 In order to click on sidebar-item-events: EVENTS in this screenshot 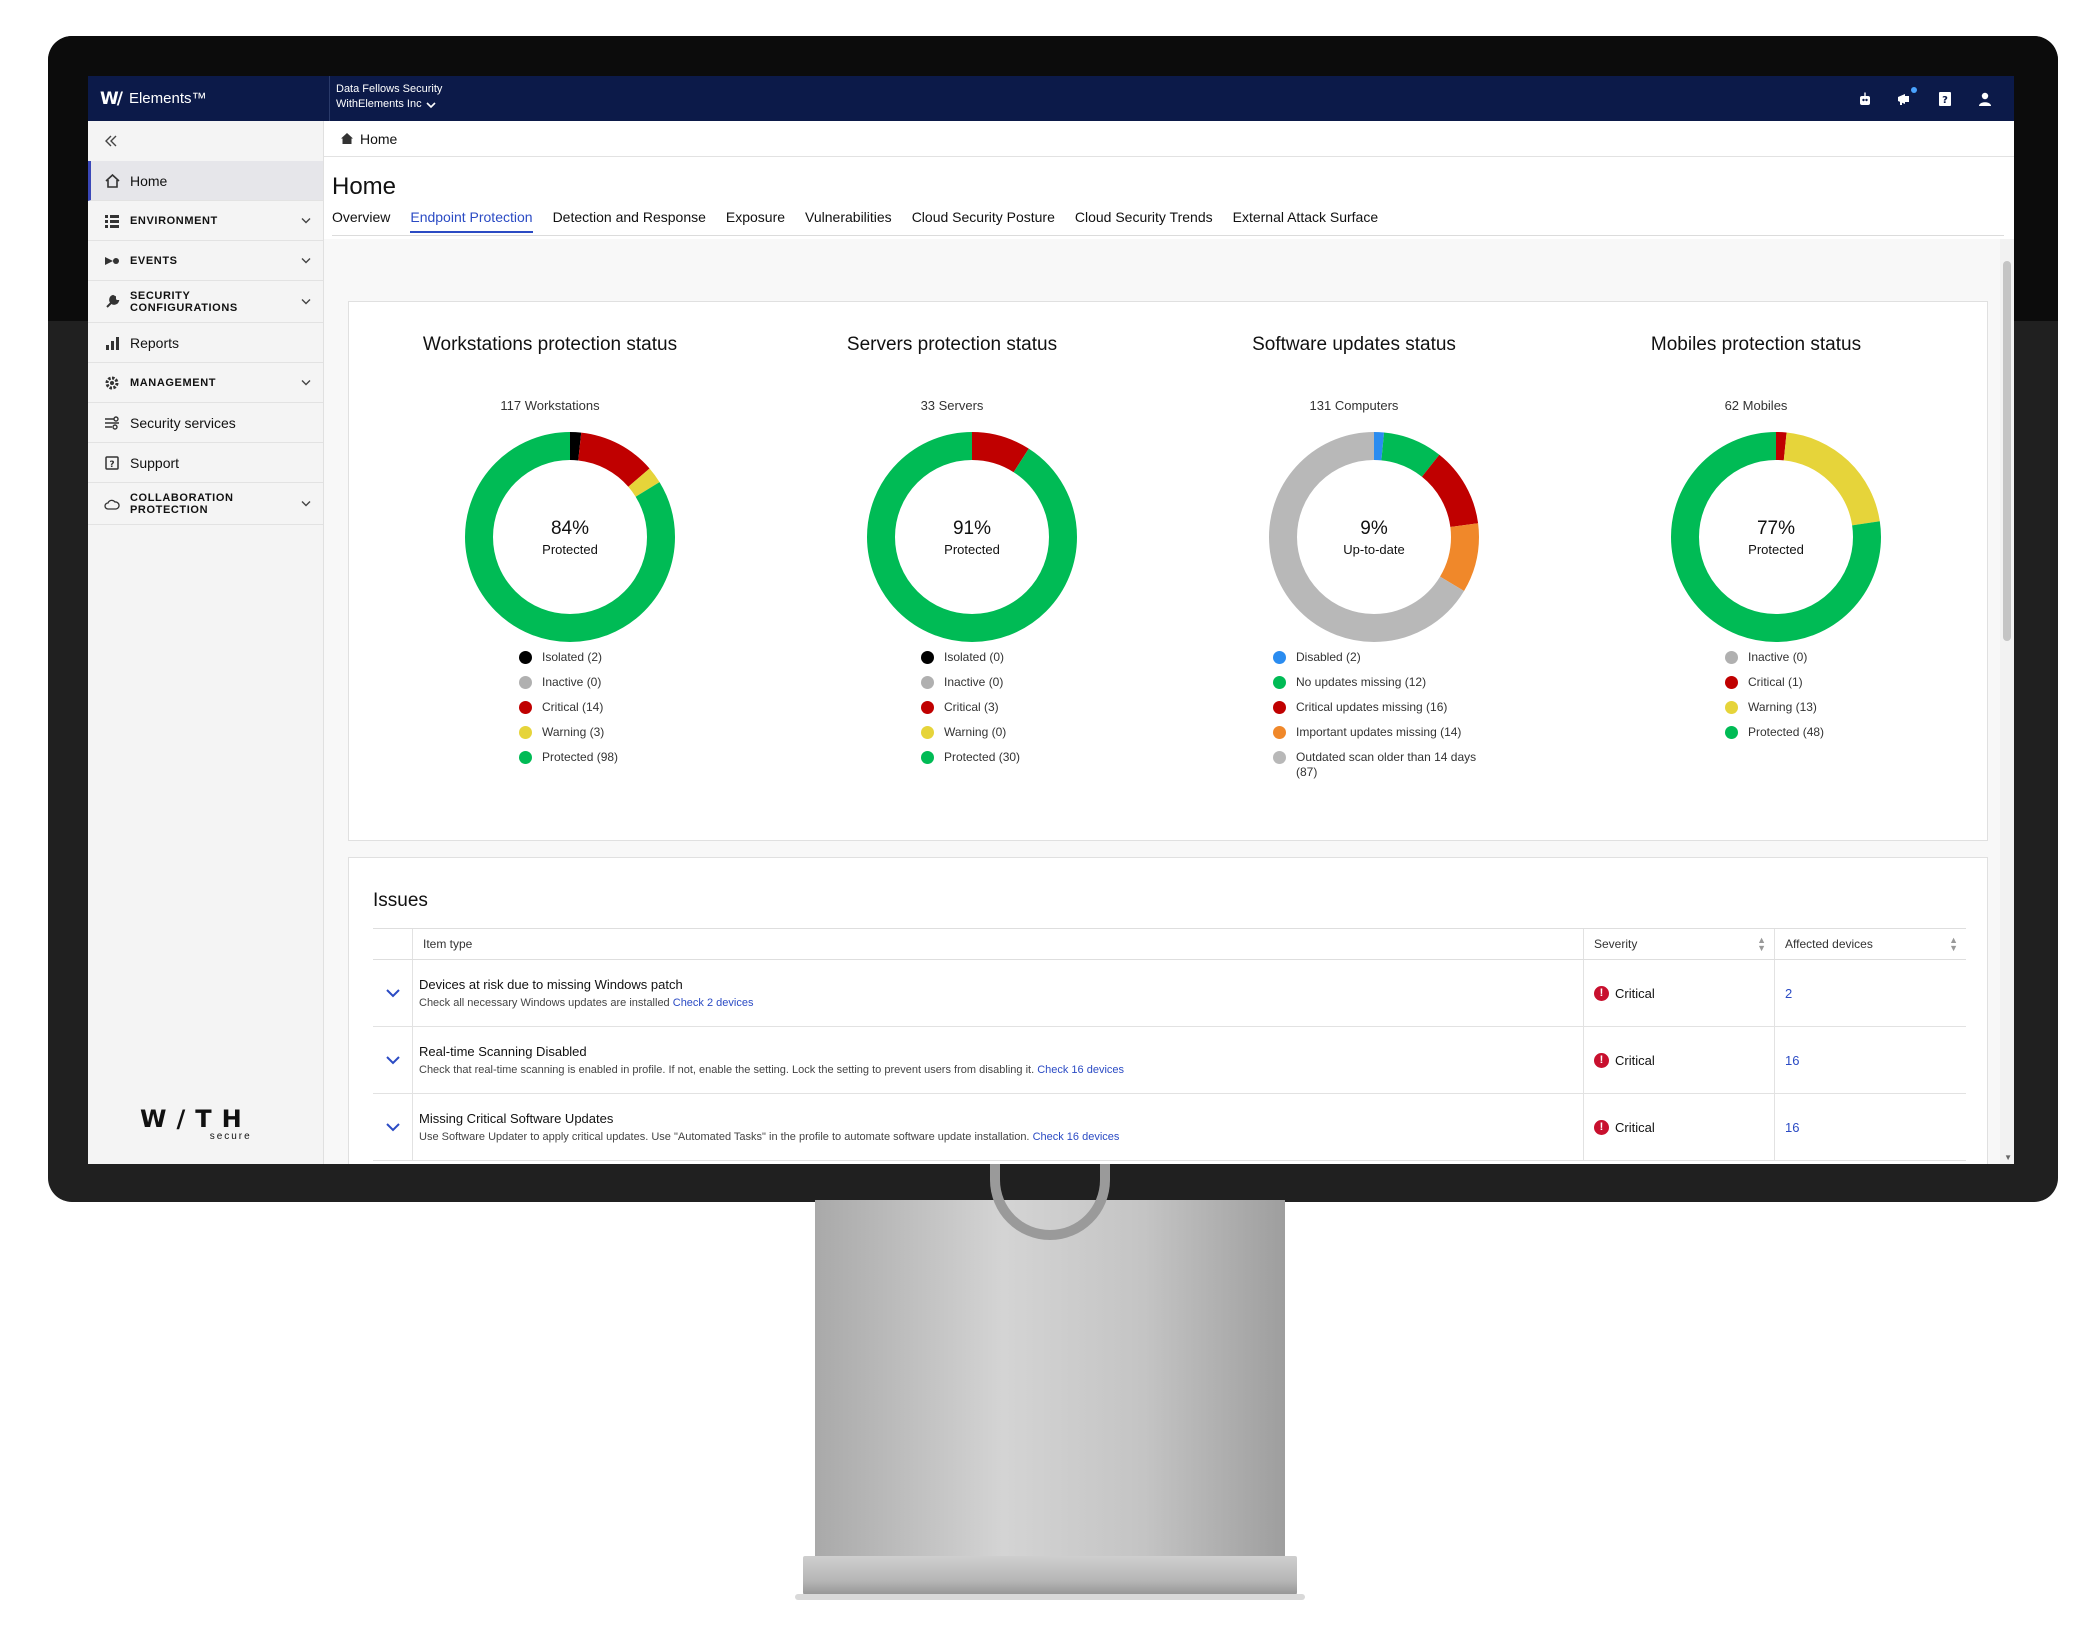, I will do `click(205, 261)`.